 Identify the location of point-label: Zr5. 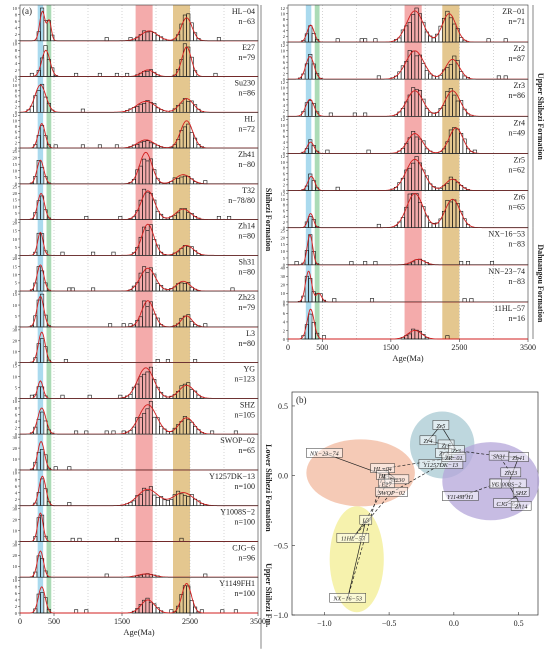
(440, 426).